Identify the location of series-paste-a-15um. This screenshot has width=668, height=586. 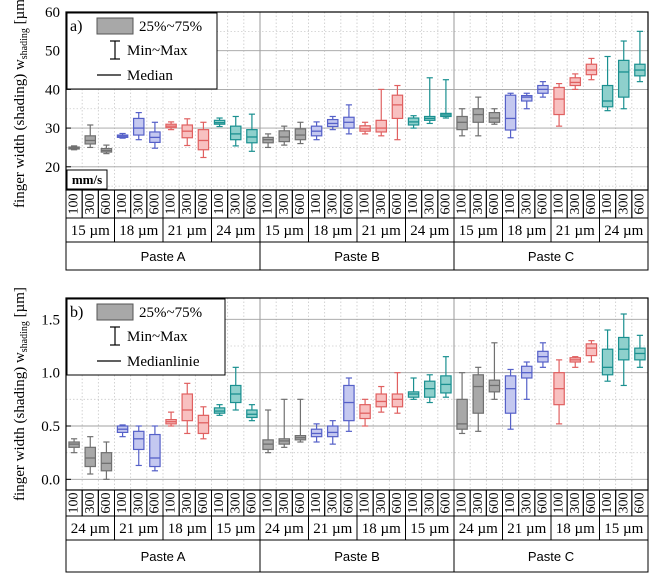
(235, 394).